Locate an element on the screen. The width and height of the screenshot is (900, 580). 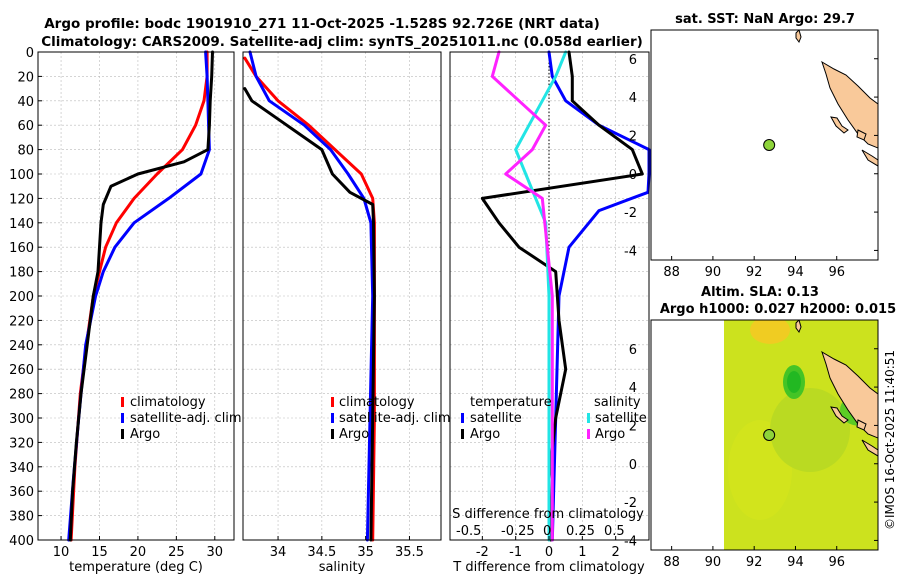
depth-tick-label: 200 is located at coordinates (21, 297).